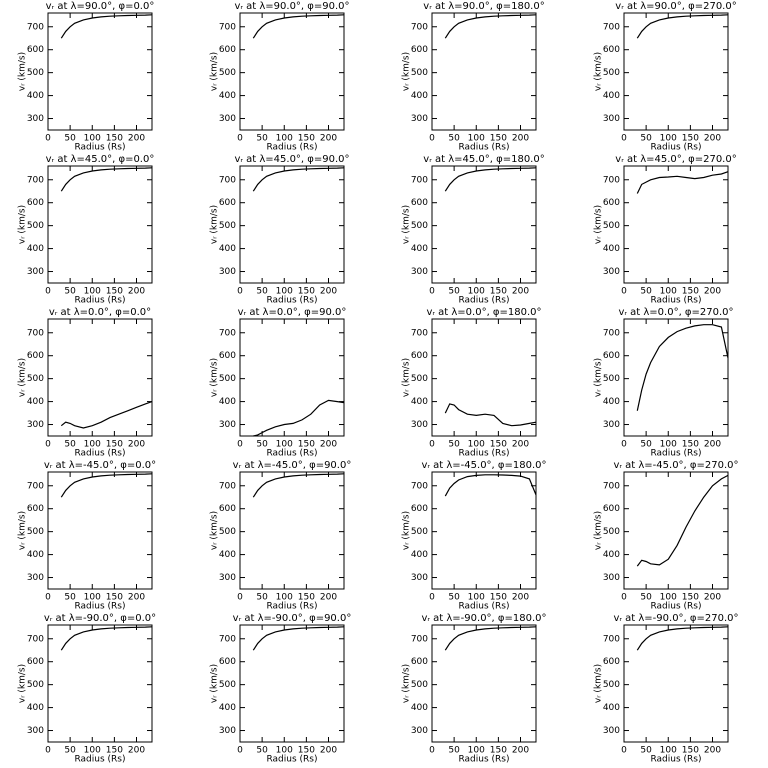 The image size is (768, 768). What do you see at coordinates (483, 6) in the screenshot?
I see `panel-title: vᵣ at λ=90.0°, φ=180.0°` at bounding box center [483, 6].